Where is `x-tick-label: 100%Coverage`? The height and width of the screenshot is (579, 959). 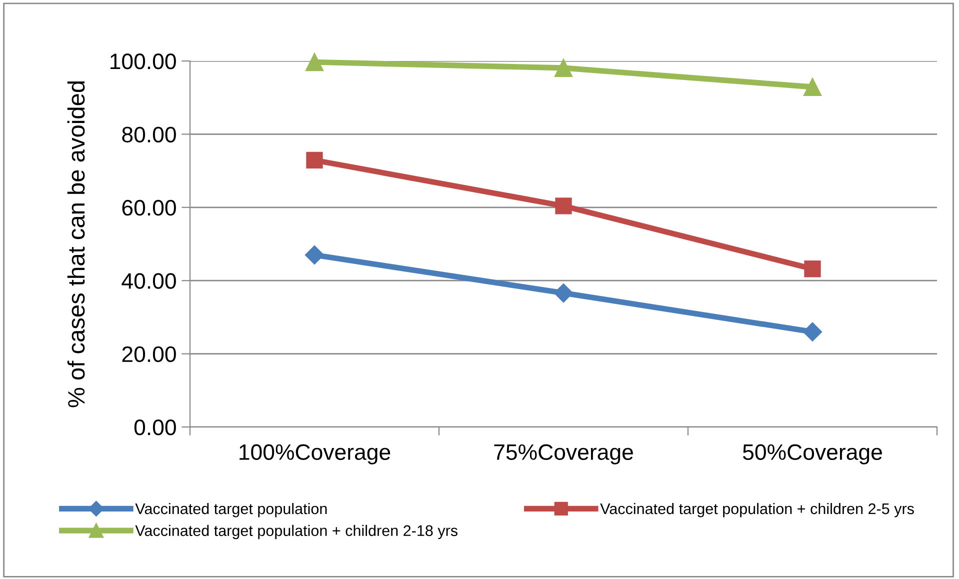 x-tick-label: 100%Coverage is located at coordinates (315, 454).